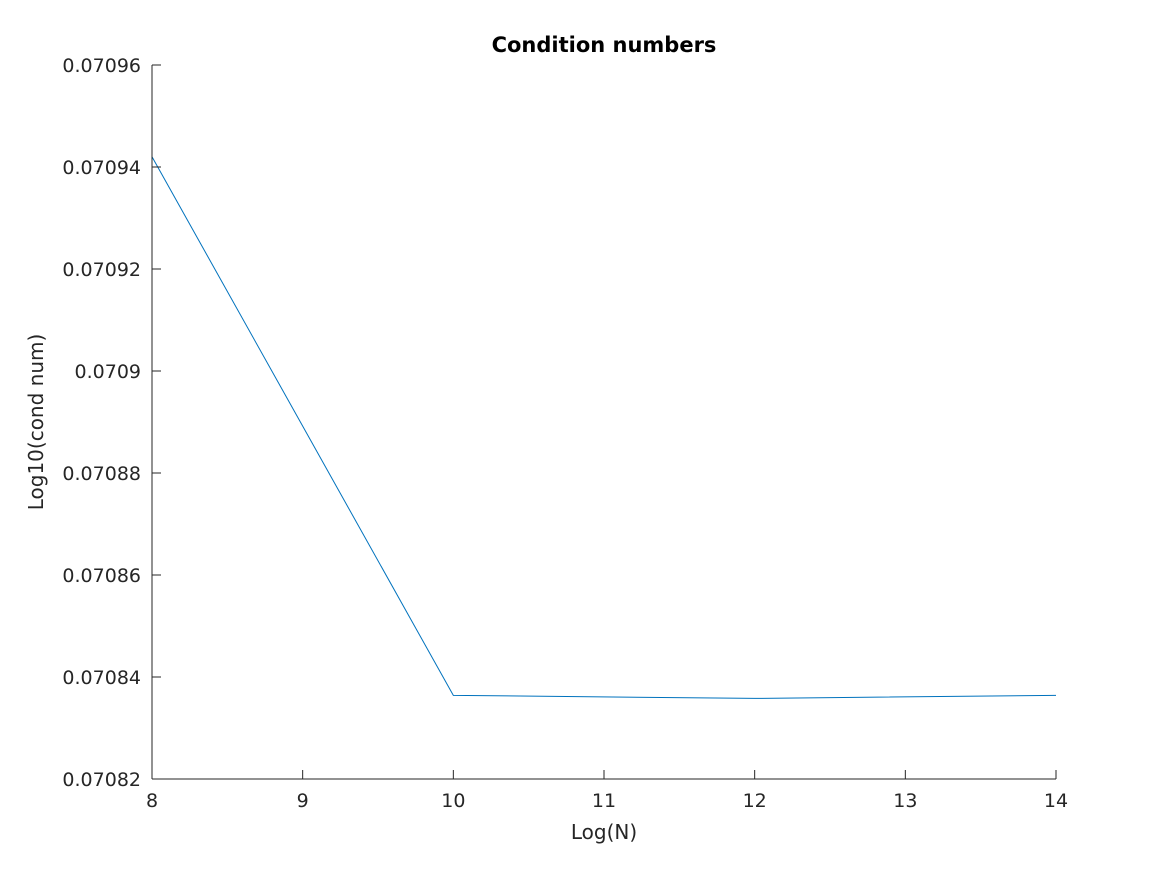 The height and width of the screenshot is (875, 1167). What do you see at coordinates (152, 801) in the screenshot?
I see `x-tick-label: 8` at bounding box center [152, 801].